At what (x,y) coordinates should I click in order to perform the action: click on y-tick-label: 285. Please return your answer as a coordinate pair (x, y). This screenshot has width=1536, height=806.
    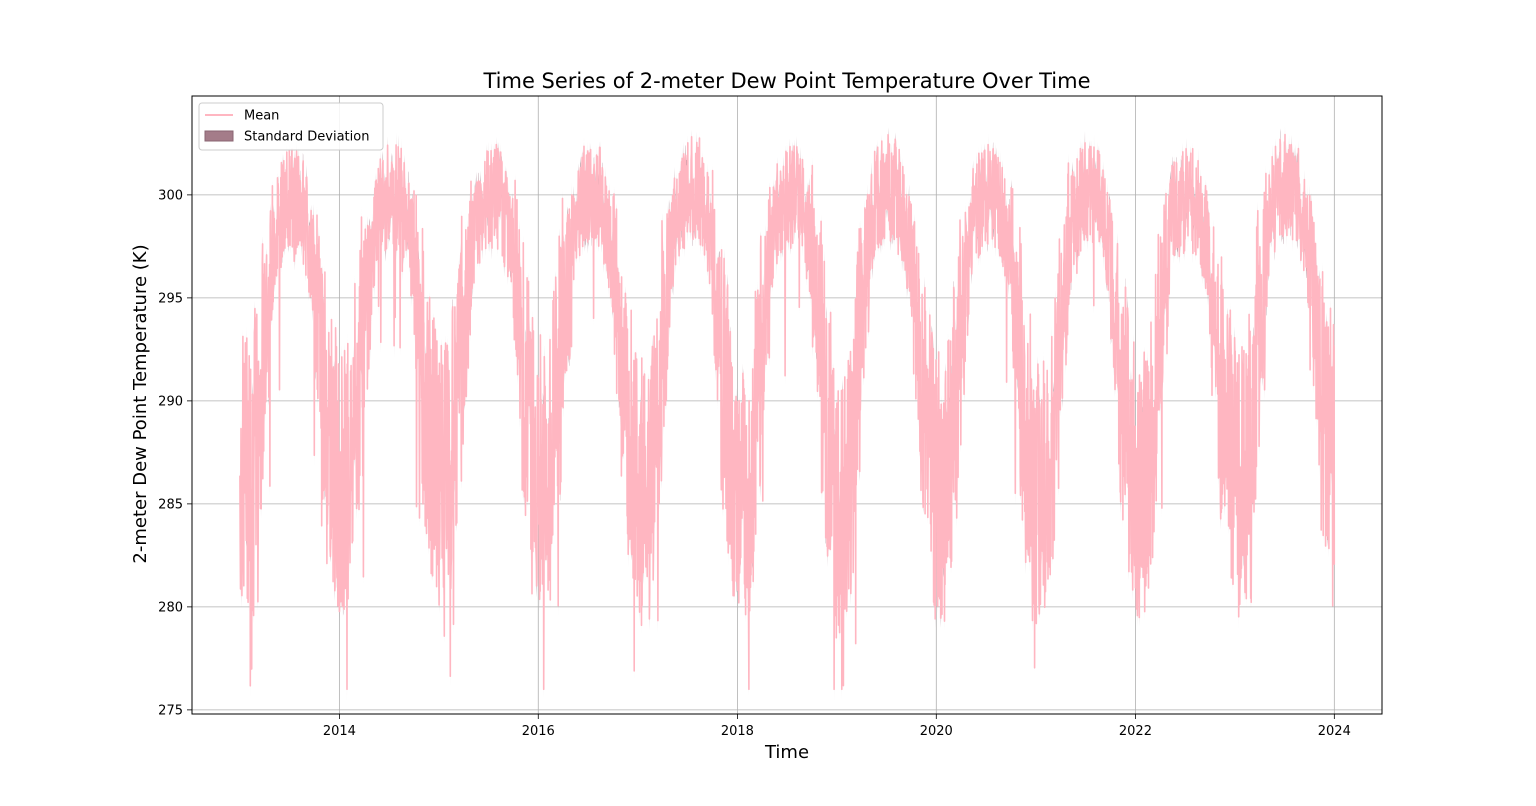
    Looking at the image, I should click on (170, 504).